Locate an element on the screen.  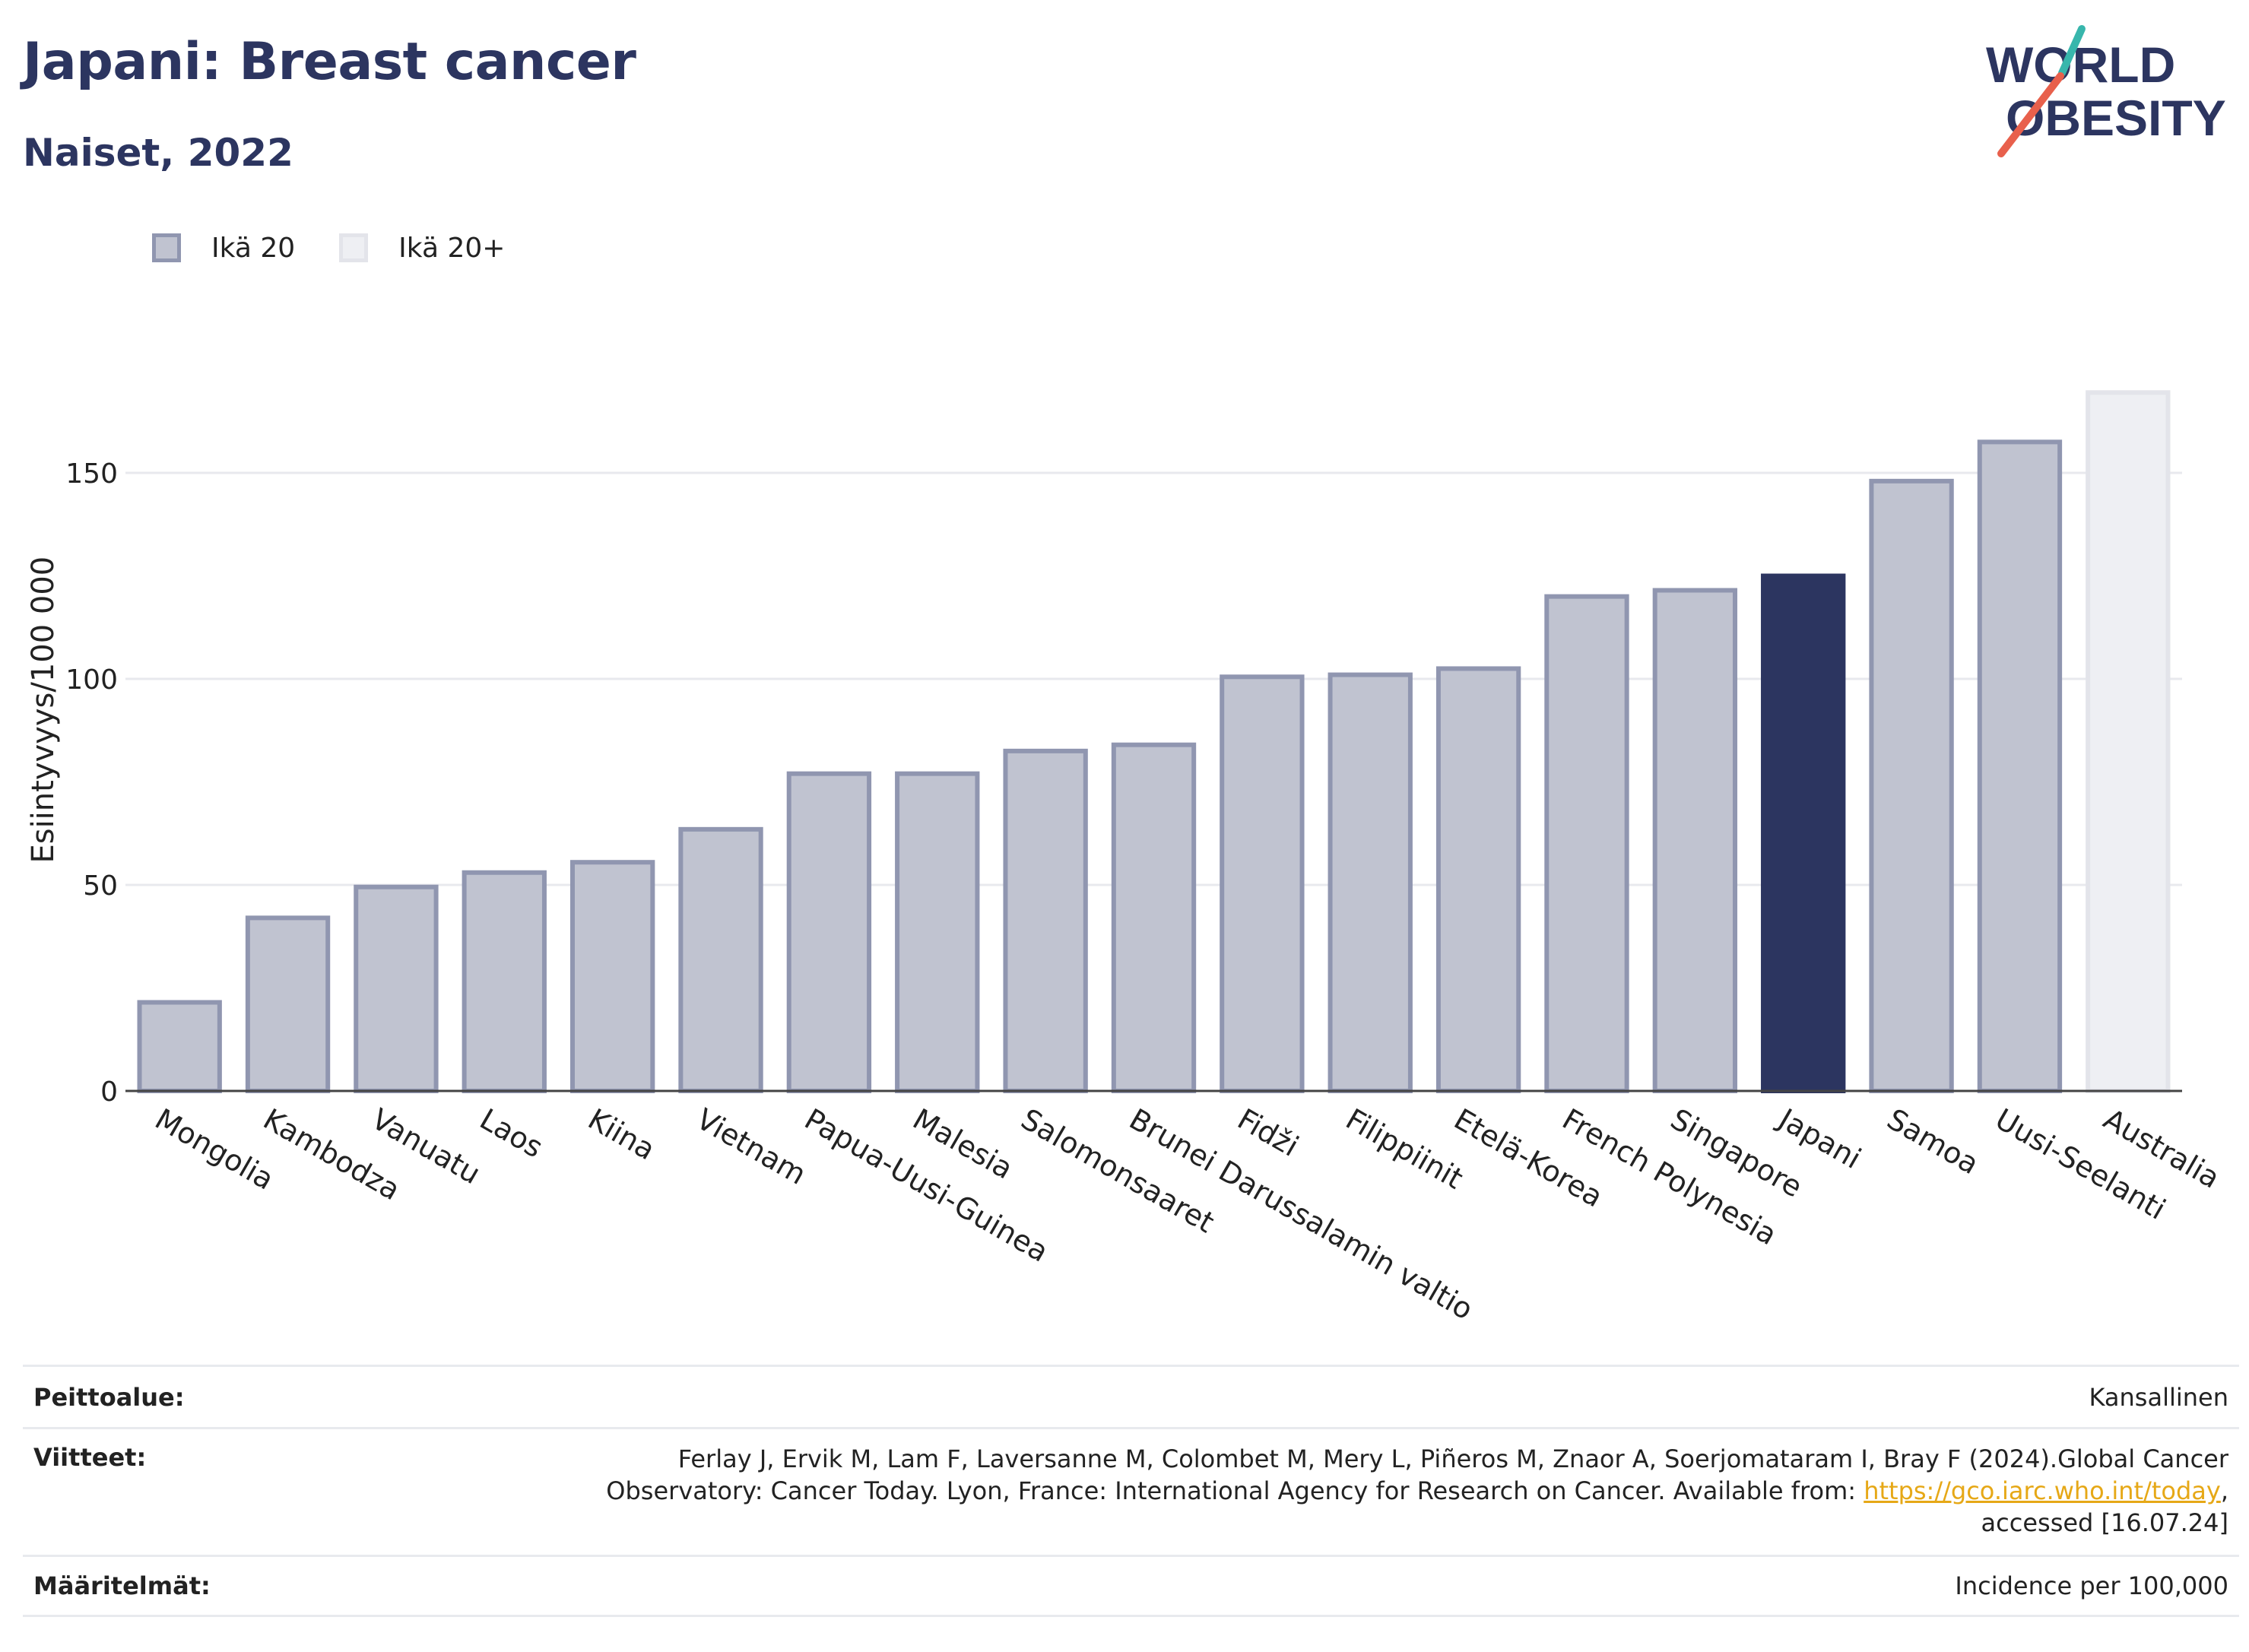
legend-label-age-20-plus: Ikä 20+ is located at coordinates (452, 248).